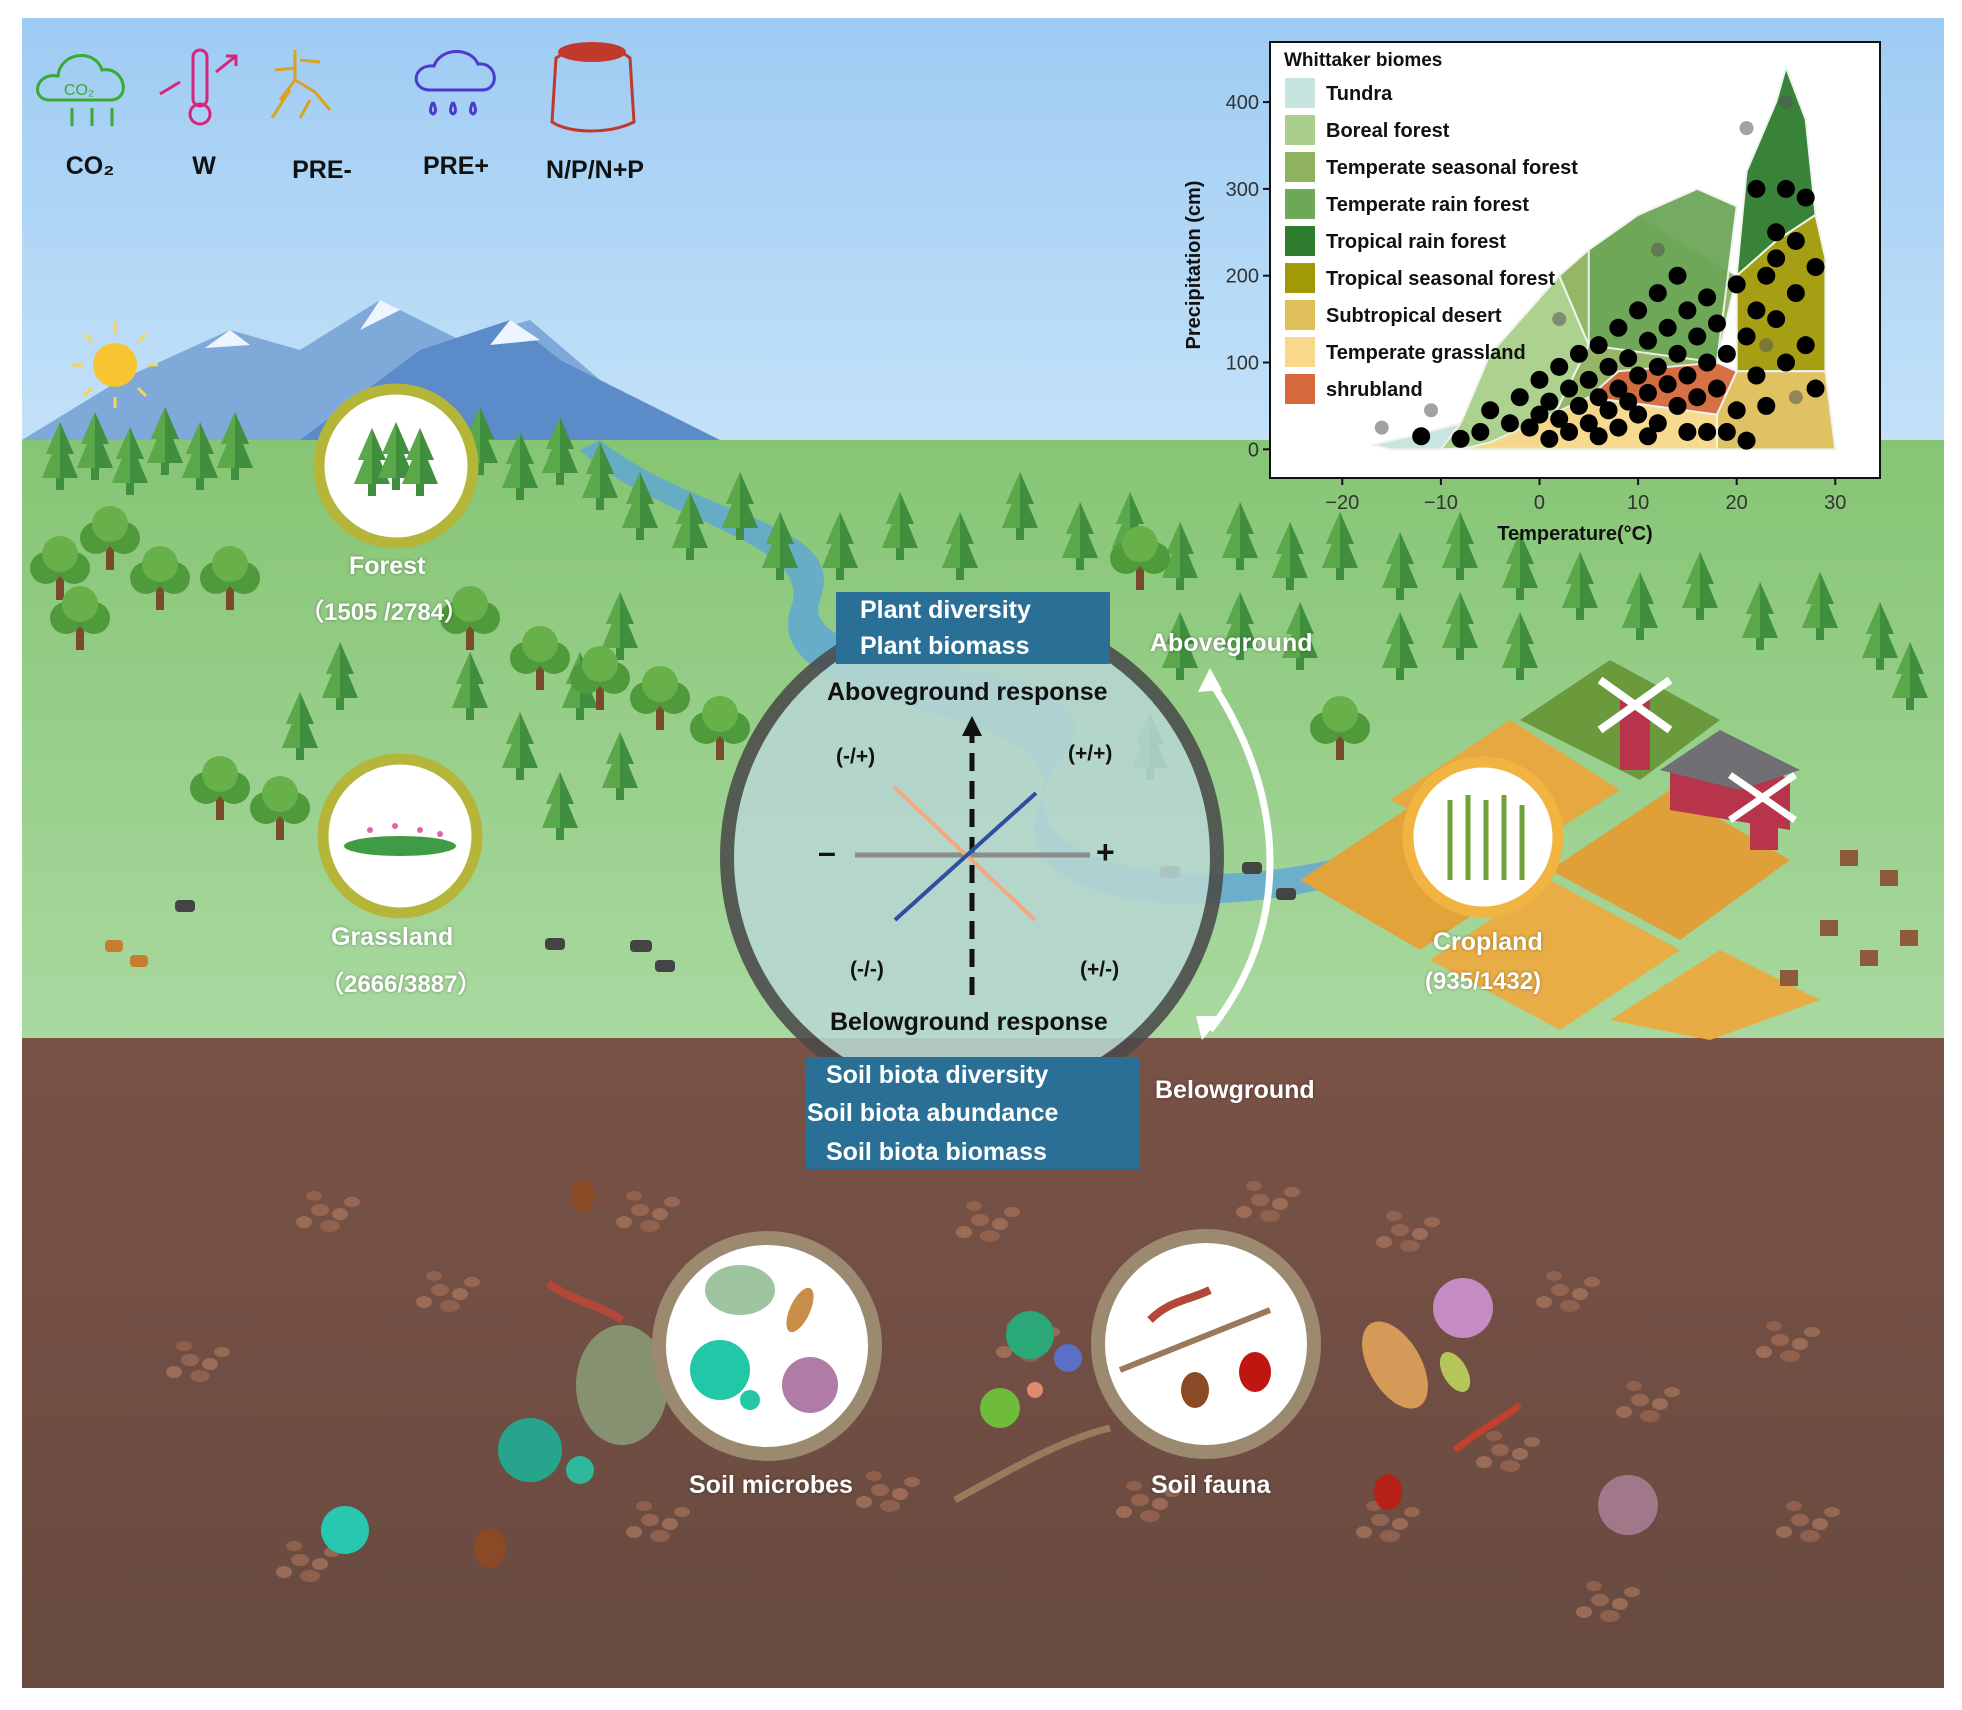 This screenshot has width=1962, height=1710. What do you see at coordinates (1100, 969) in the screenshot?
I see `quadrant-bottom-right: (+/-)` at bounding box center [1100, 969].